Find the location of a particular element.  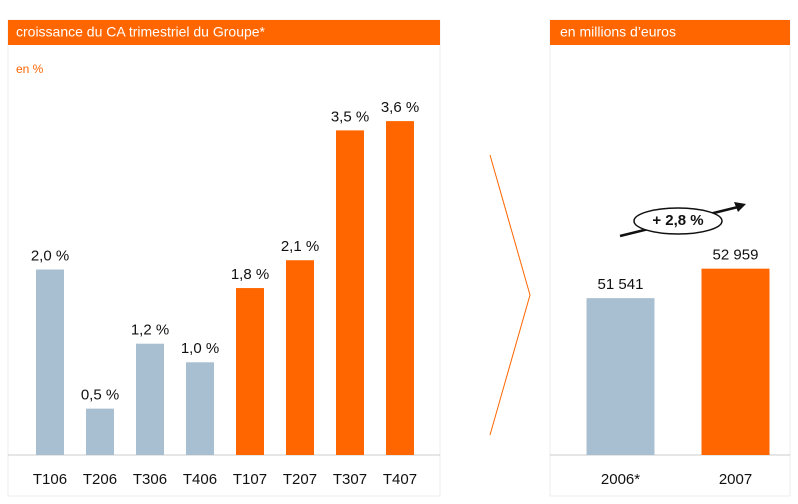

data-label: 3,5 % is located at coordinates (350, 116).